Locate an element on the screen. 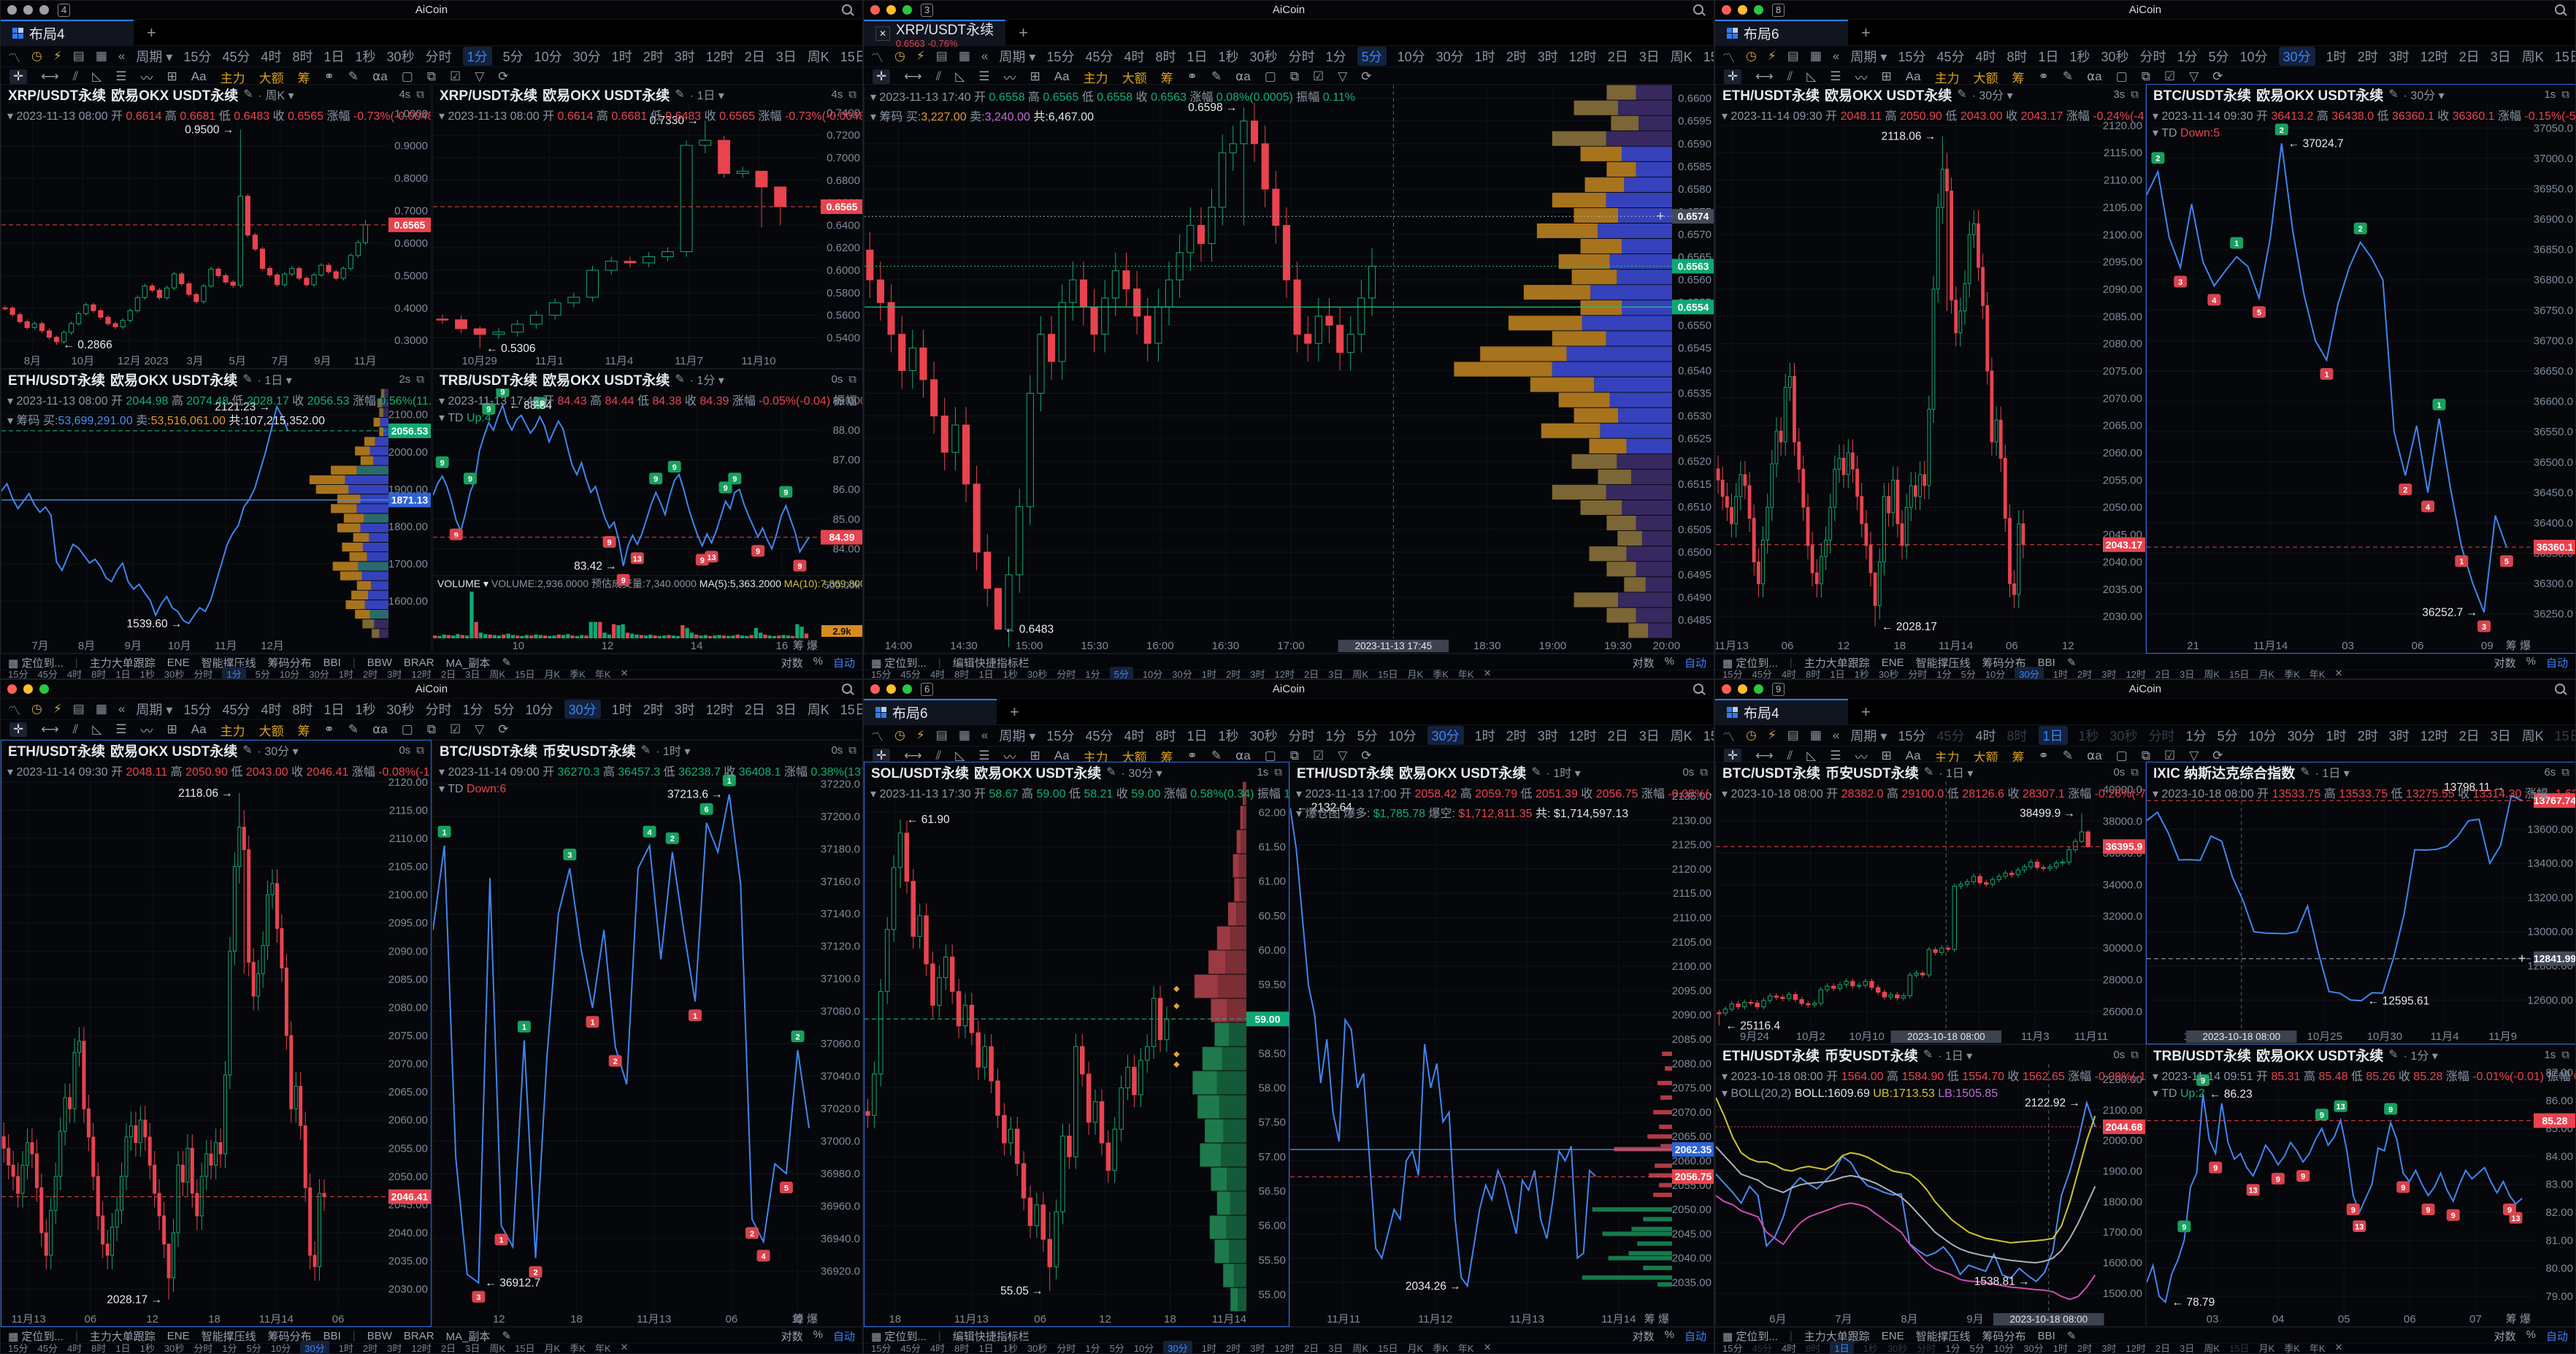  draw-tool-13: ⍺a is located at coordinates (1243, 76).